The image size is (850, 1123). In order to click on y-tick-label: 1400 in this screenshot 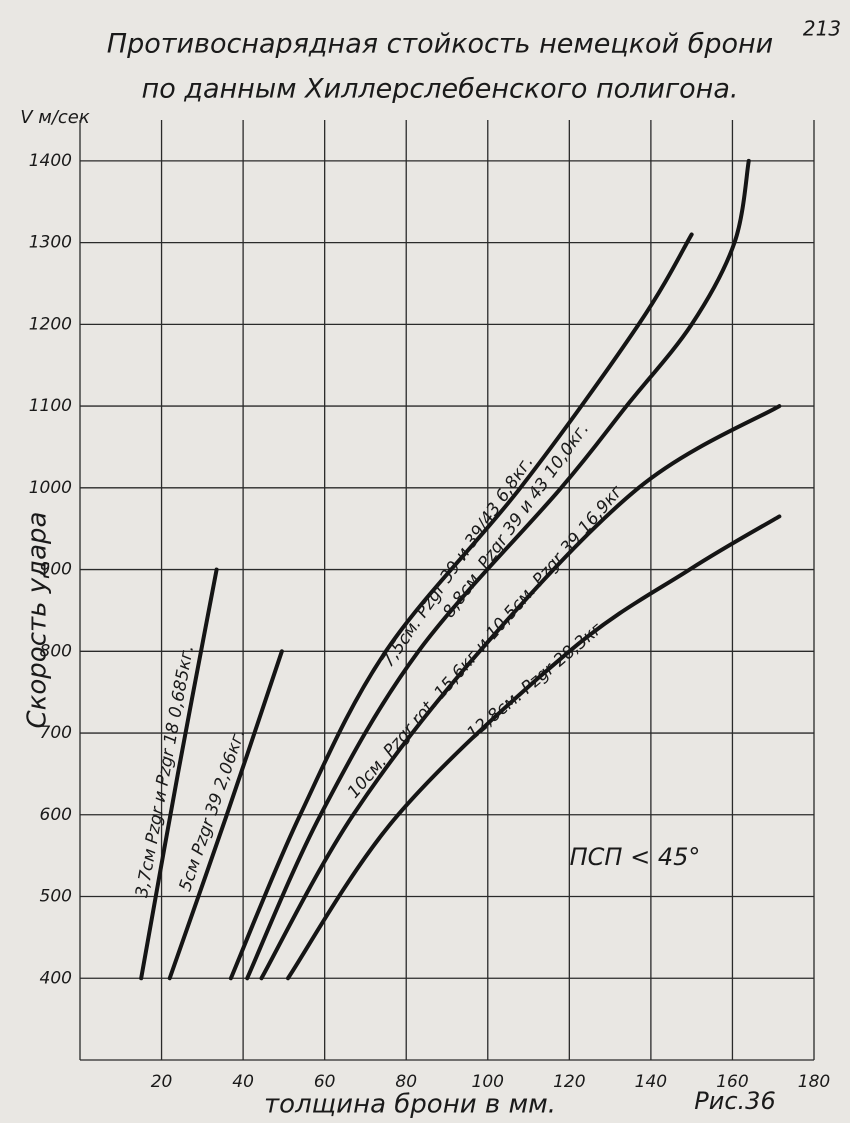, I will do `click(50, 161)`.